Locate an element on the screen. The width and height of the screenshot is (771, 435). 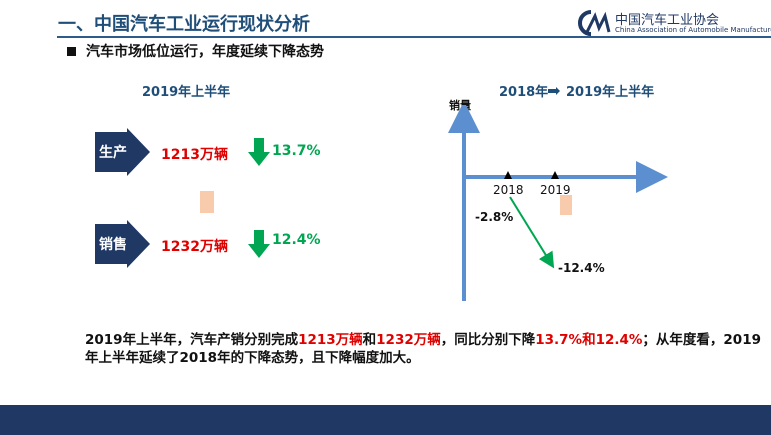
production-down-arrow-icon is located at coordinates (259, 152).